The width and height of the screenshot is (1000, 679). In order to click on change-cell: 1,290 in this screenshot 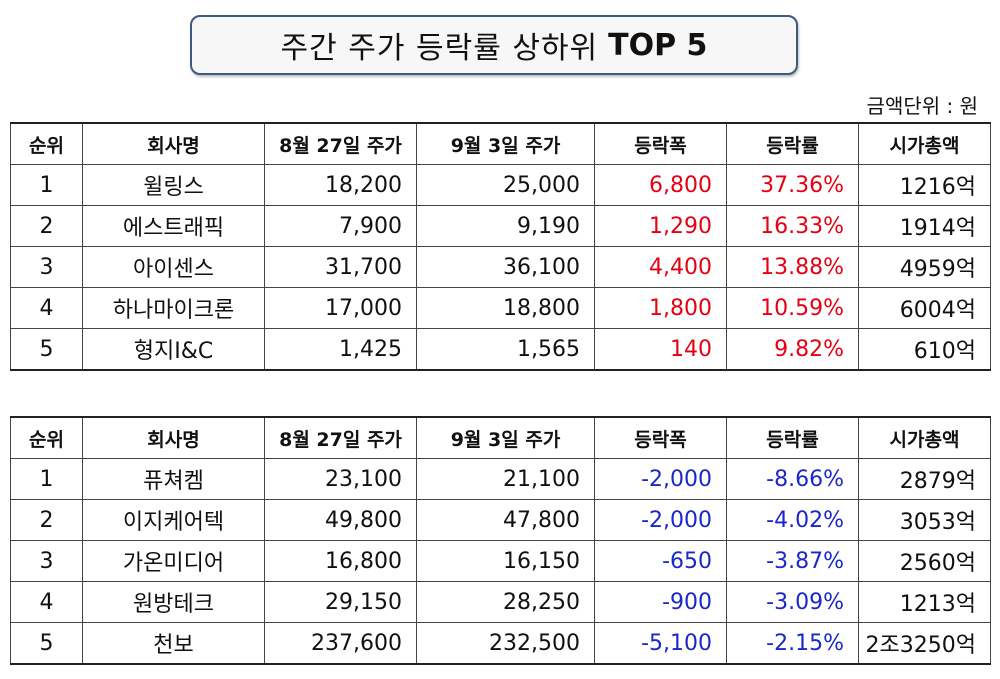, I will do `click(660, 226)`.